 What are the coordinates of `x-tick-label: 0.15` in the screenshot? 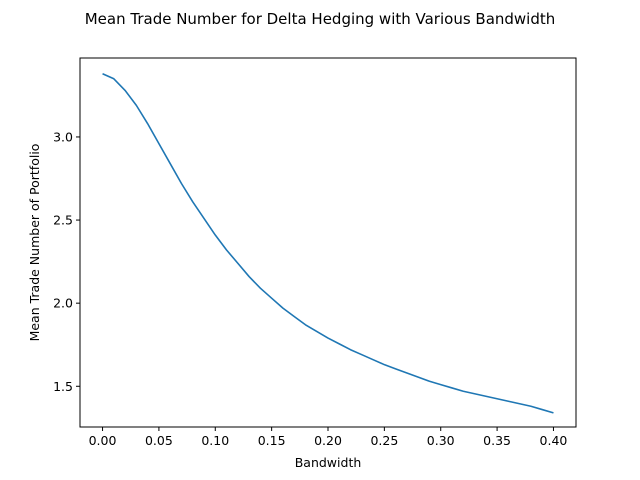 It's located at (272, 440).